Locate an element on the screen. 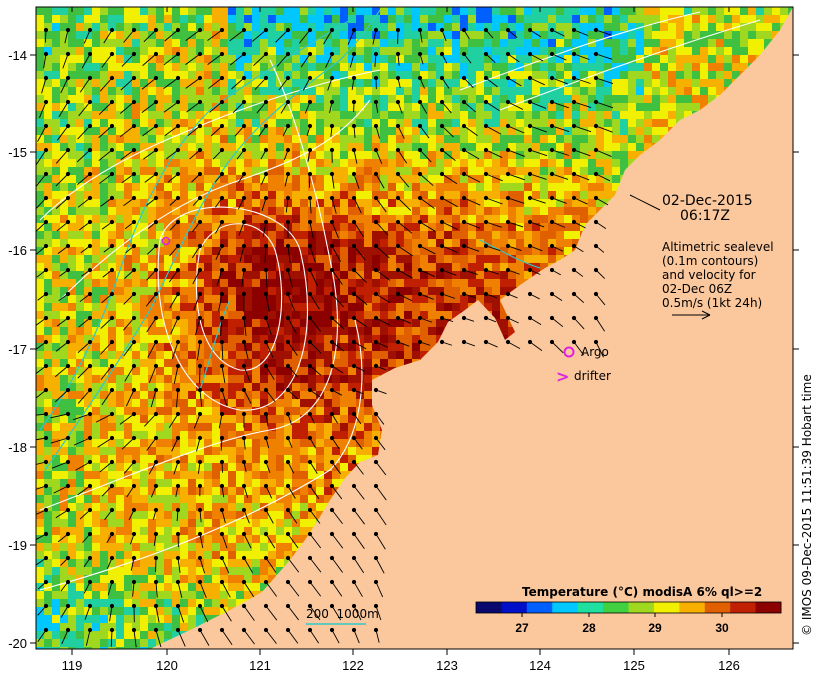 This screenshot has width=820, height=680. colorbar-gradient is located at coordinates (629, 607).